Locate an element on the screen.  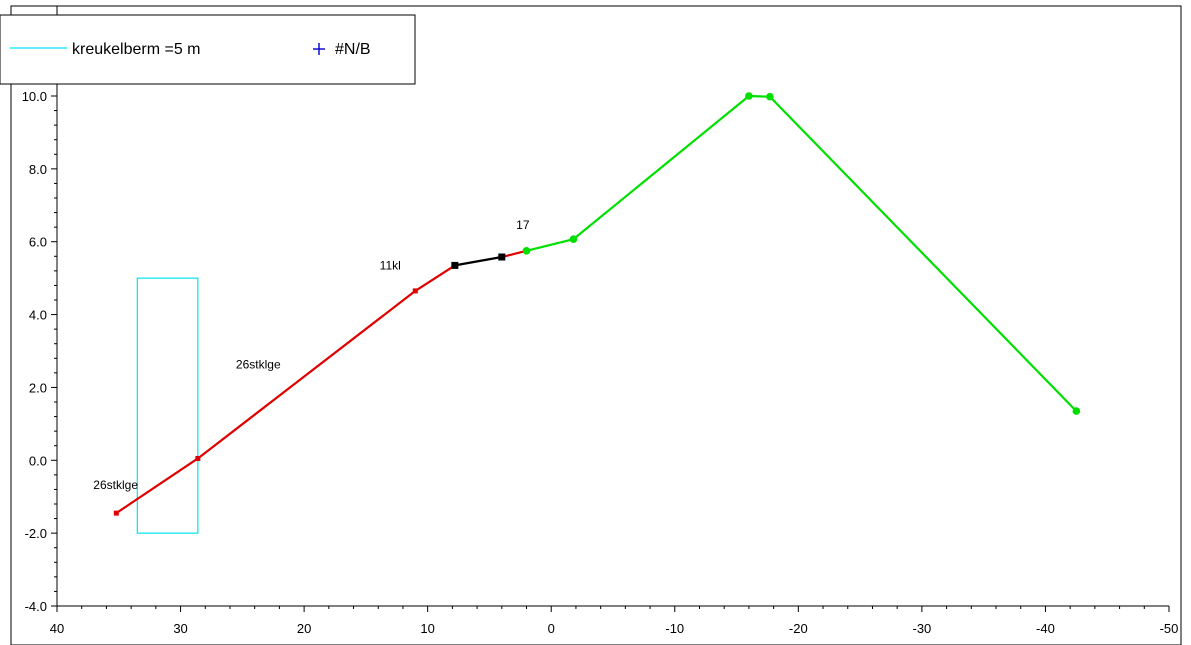
y-tick-label: 10.0 is located at coordinates (34, 96).